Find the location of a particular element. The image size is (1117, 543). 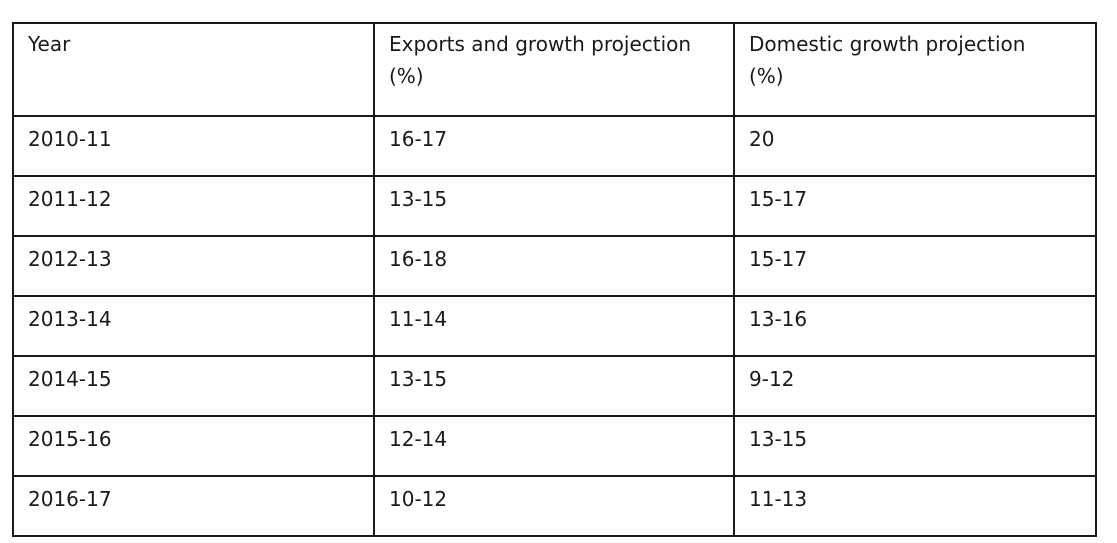

table-row: 2013-14 11-14 13-16 is located at coordinates (554, 326).